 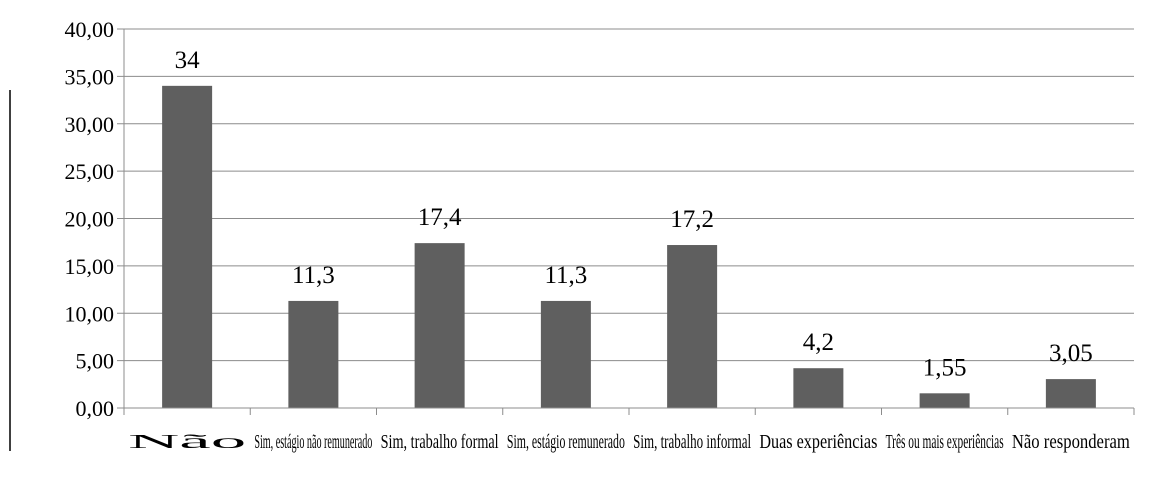 What do you see at coordinates (90, 219) in the screenshot?
I see `y-tick-label: 20,00` at bounding box center [90, 219].